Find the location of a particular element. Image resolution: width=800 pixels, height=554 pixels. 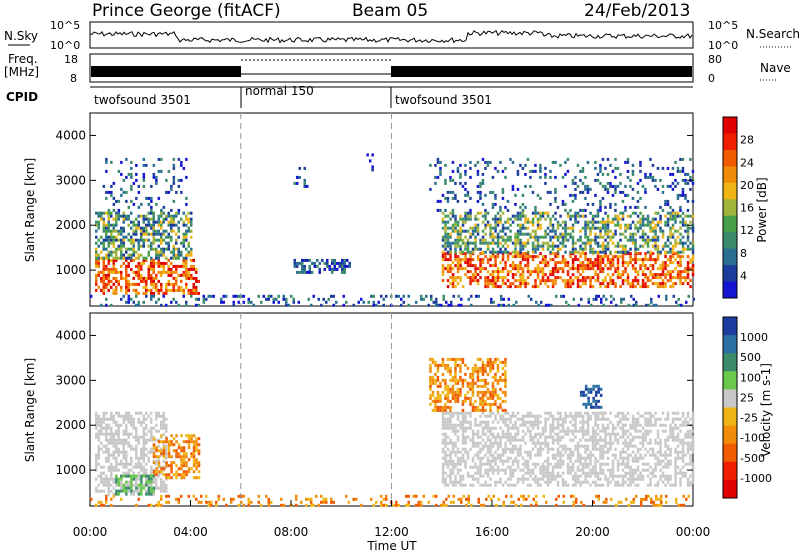

nsearch-label: N.Search is located at coordinates (773, 34).